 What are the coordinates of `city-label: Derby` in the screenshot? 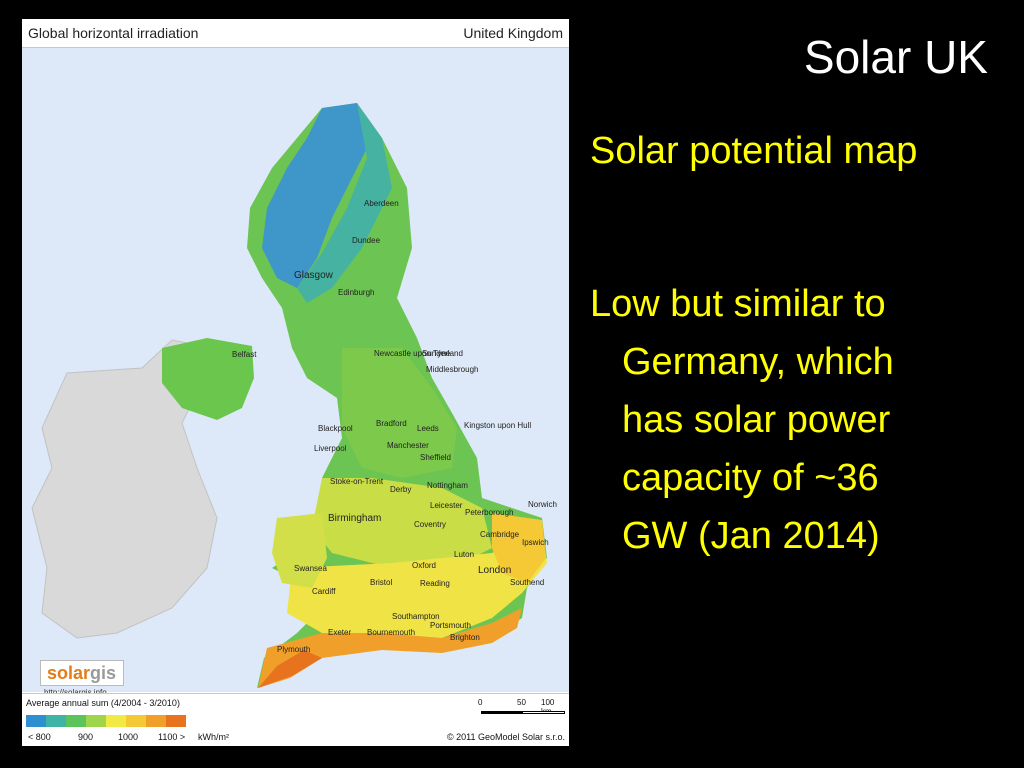 It's located at (400, 489).